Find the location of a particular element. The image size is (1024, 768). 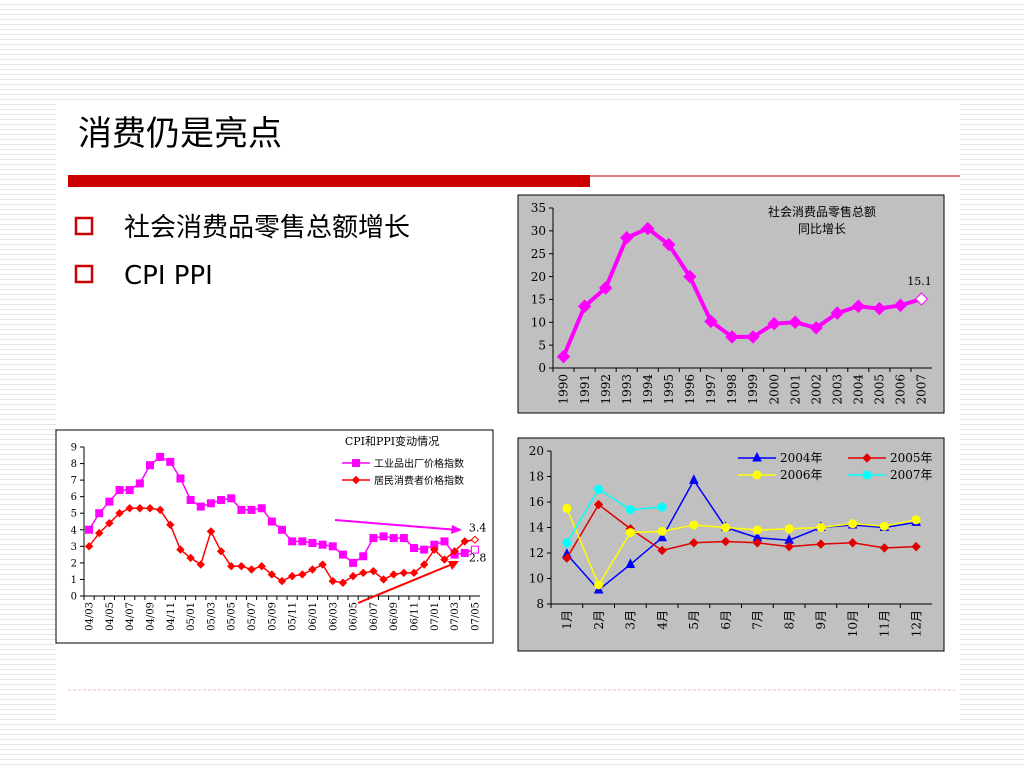

x-tick-label: 05/01 is located at coordinates (191, 616).